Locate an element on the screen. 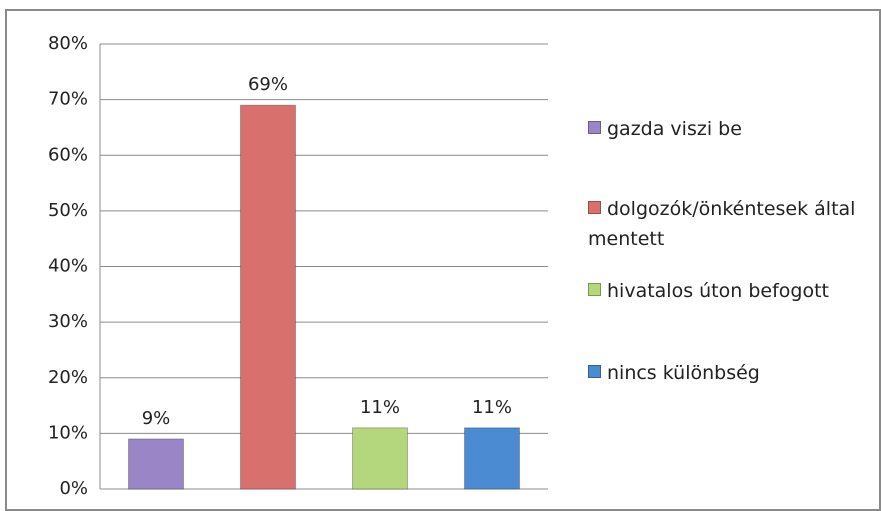  legend-entry: dolgozók/önkéntesek által mentett is located at coordinates (723, 224).